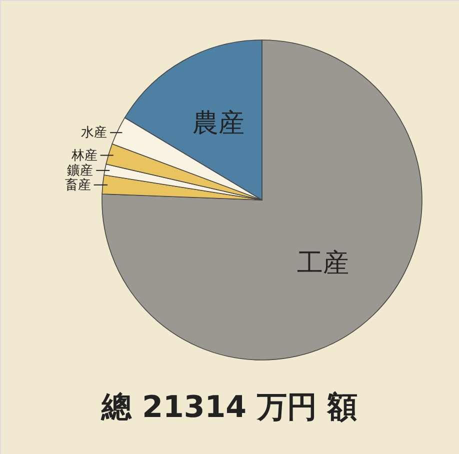 The width and height of the screenshot is (459, 454). Describe the element at coordinates (218, 123) in the screenshot. I see `slice-label: 農産` at that location.